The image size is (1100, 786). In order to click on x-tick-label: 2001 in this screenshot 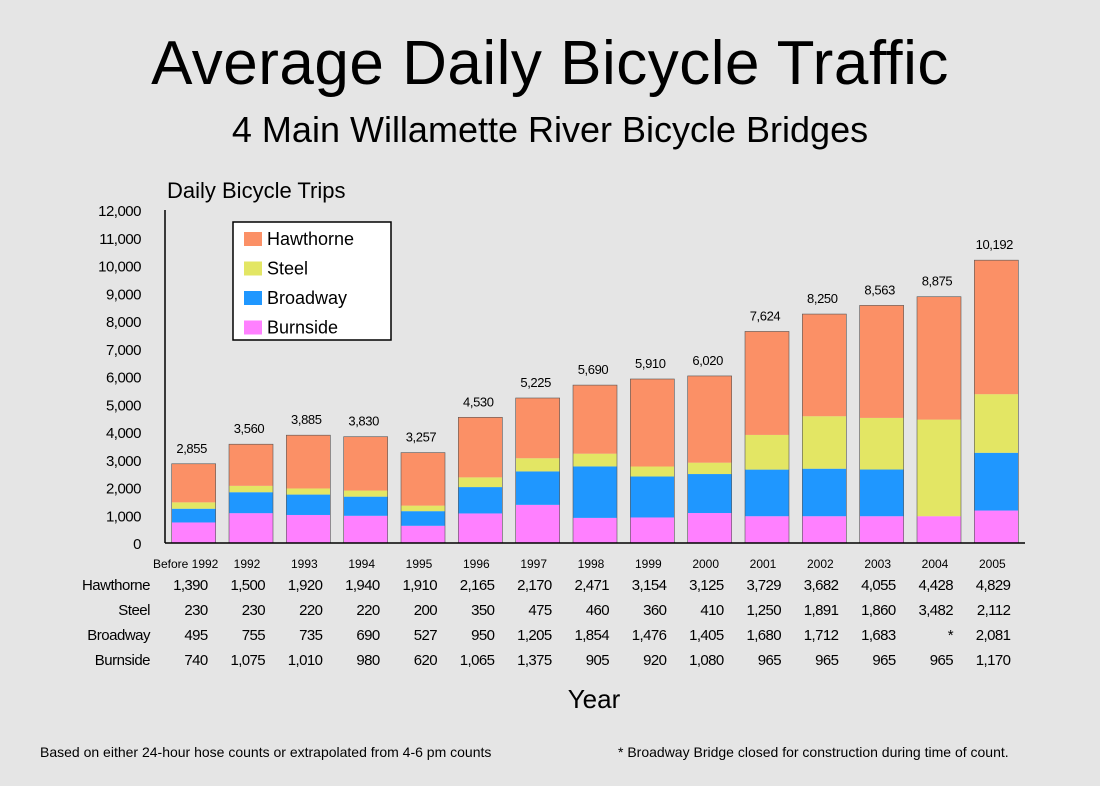, I will do `click(763, 564)`.